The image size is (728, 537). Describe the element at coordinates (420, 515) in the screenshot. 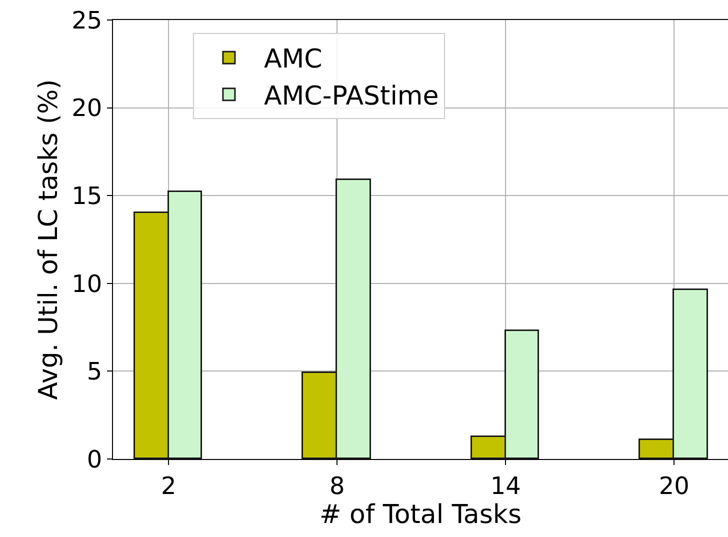

I see `x-axis-title: # of Total Tasks` at that location.